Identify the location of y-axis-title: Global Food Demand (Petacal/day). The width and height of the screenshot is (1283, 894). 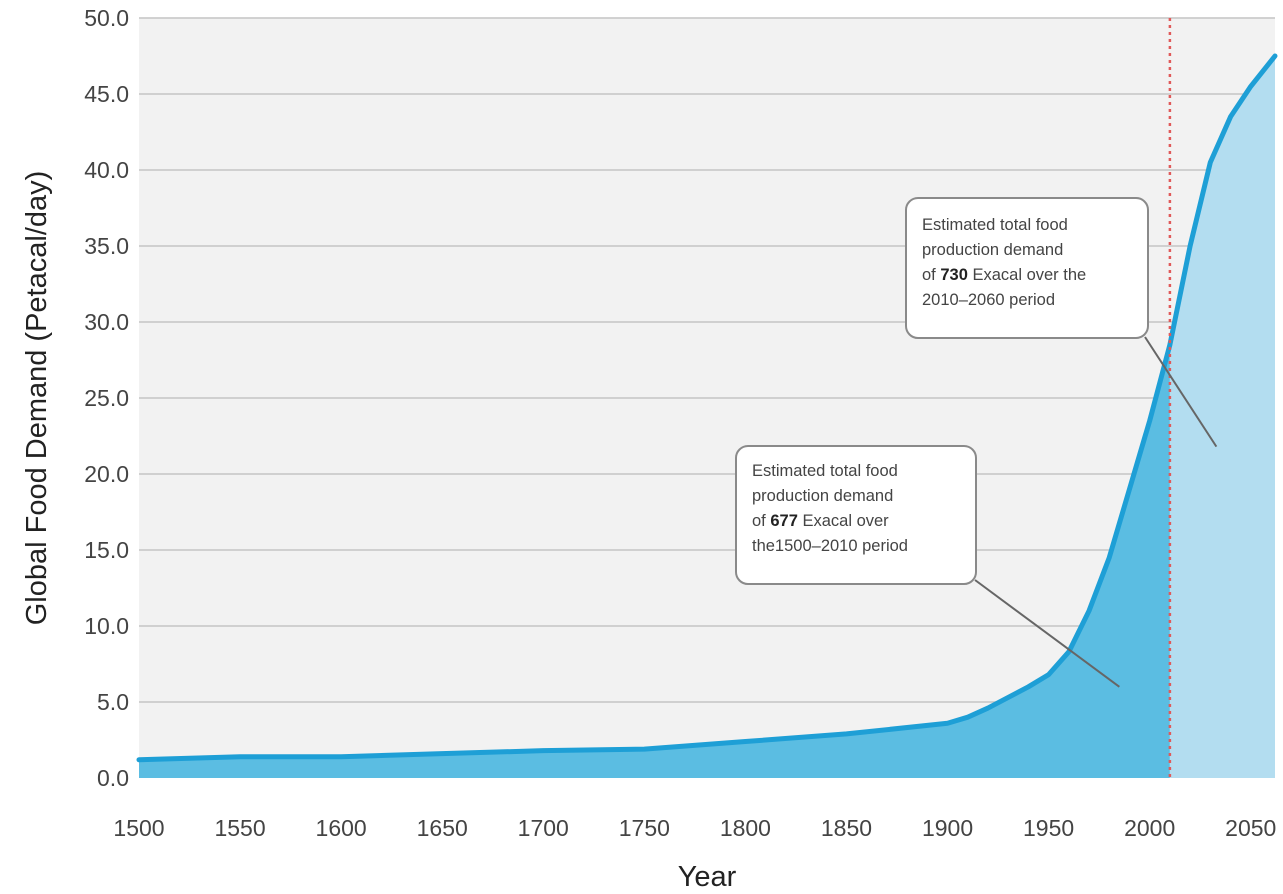
(37, 398).